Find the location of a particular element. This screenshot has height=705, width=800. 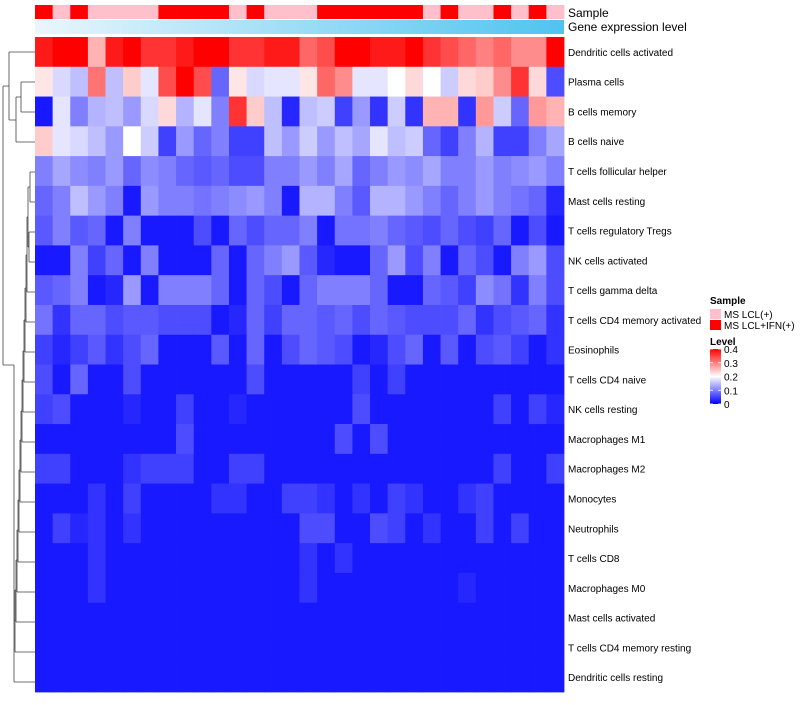

row-label: T cells CD4 memory resting is located at coordinates (629, 648).